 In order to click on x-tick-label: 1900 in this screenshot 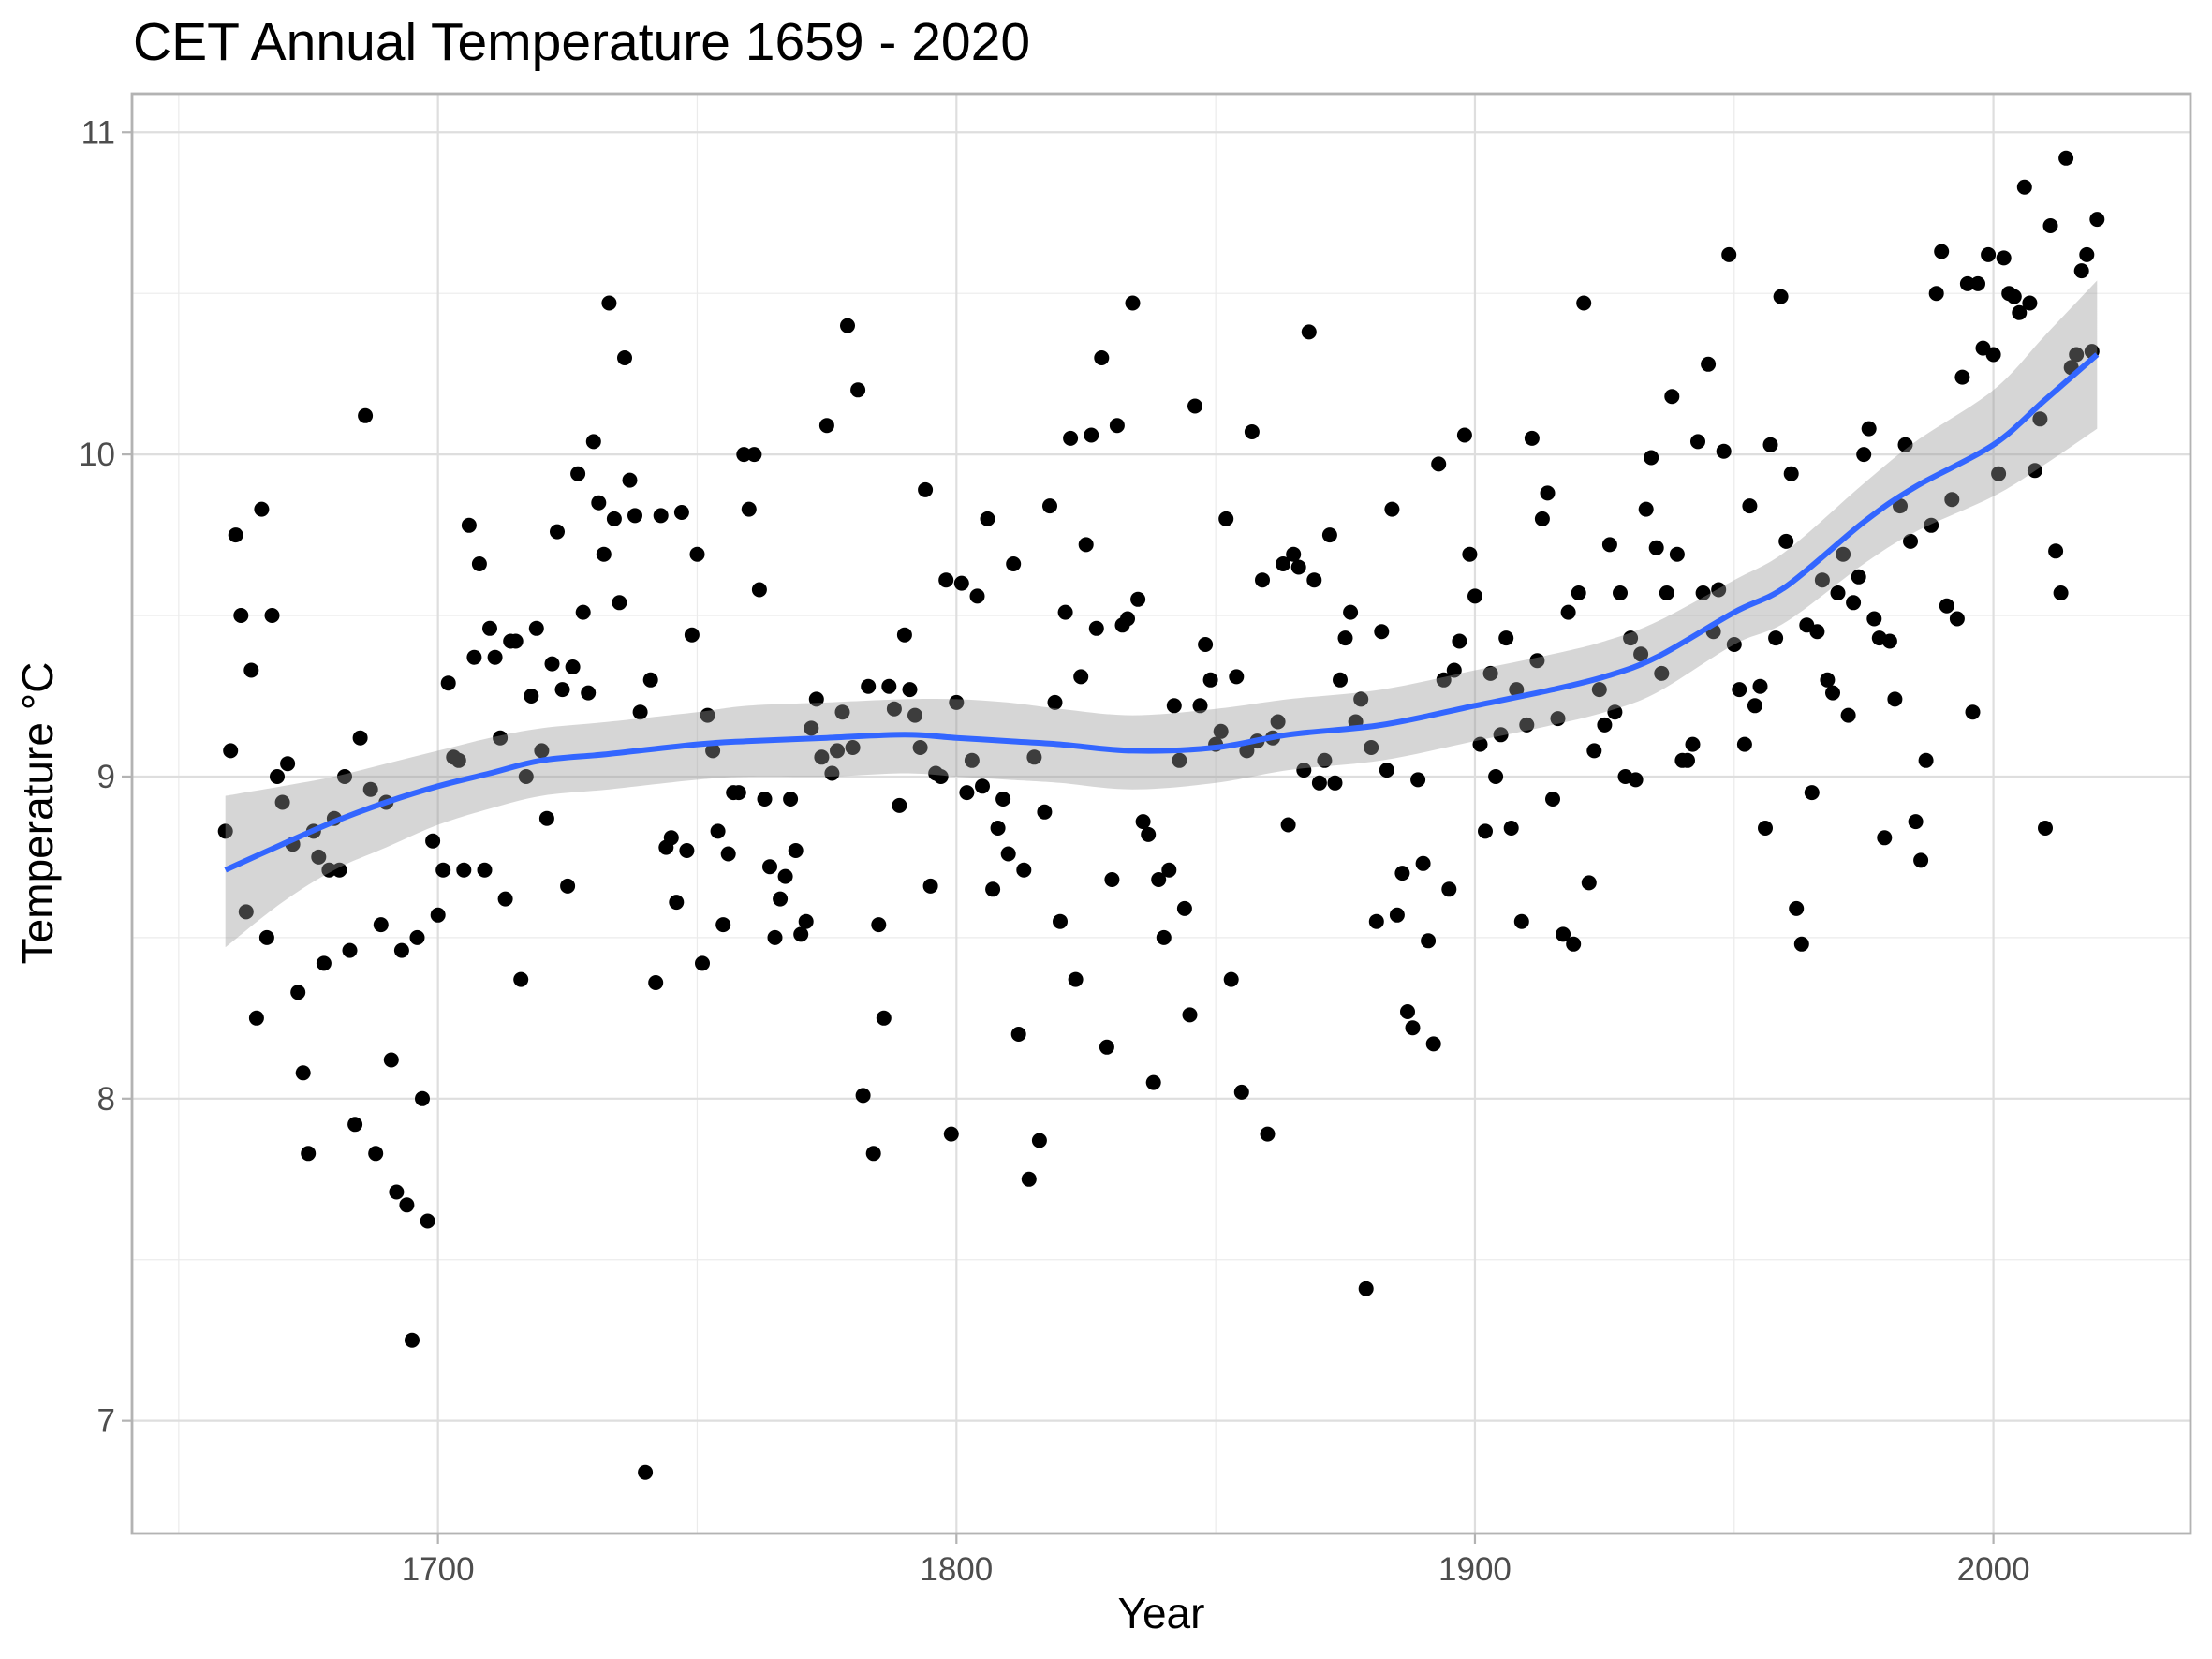, I will do `click(1475, 1569)`.